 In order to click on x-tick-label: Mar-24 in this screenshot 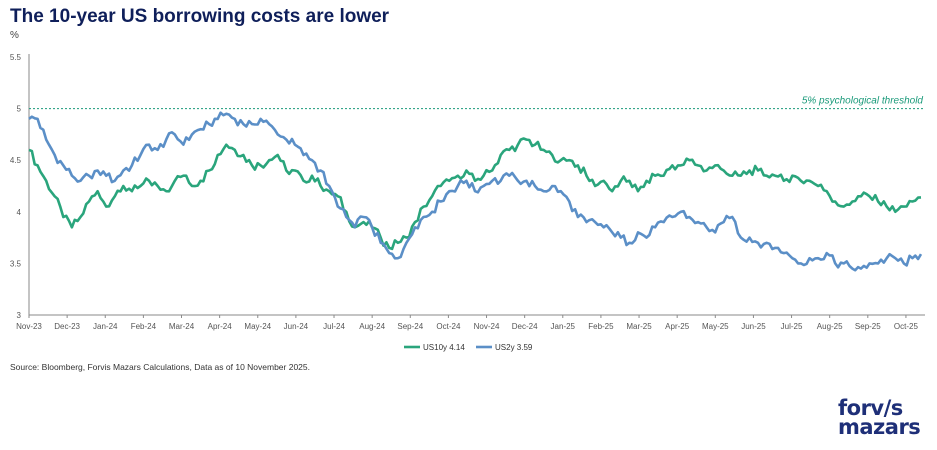, I will do `click(182, 326)`.